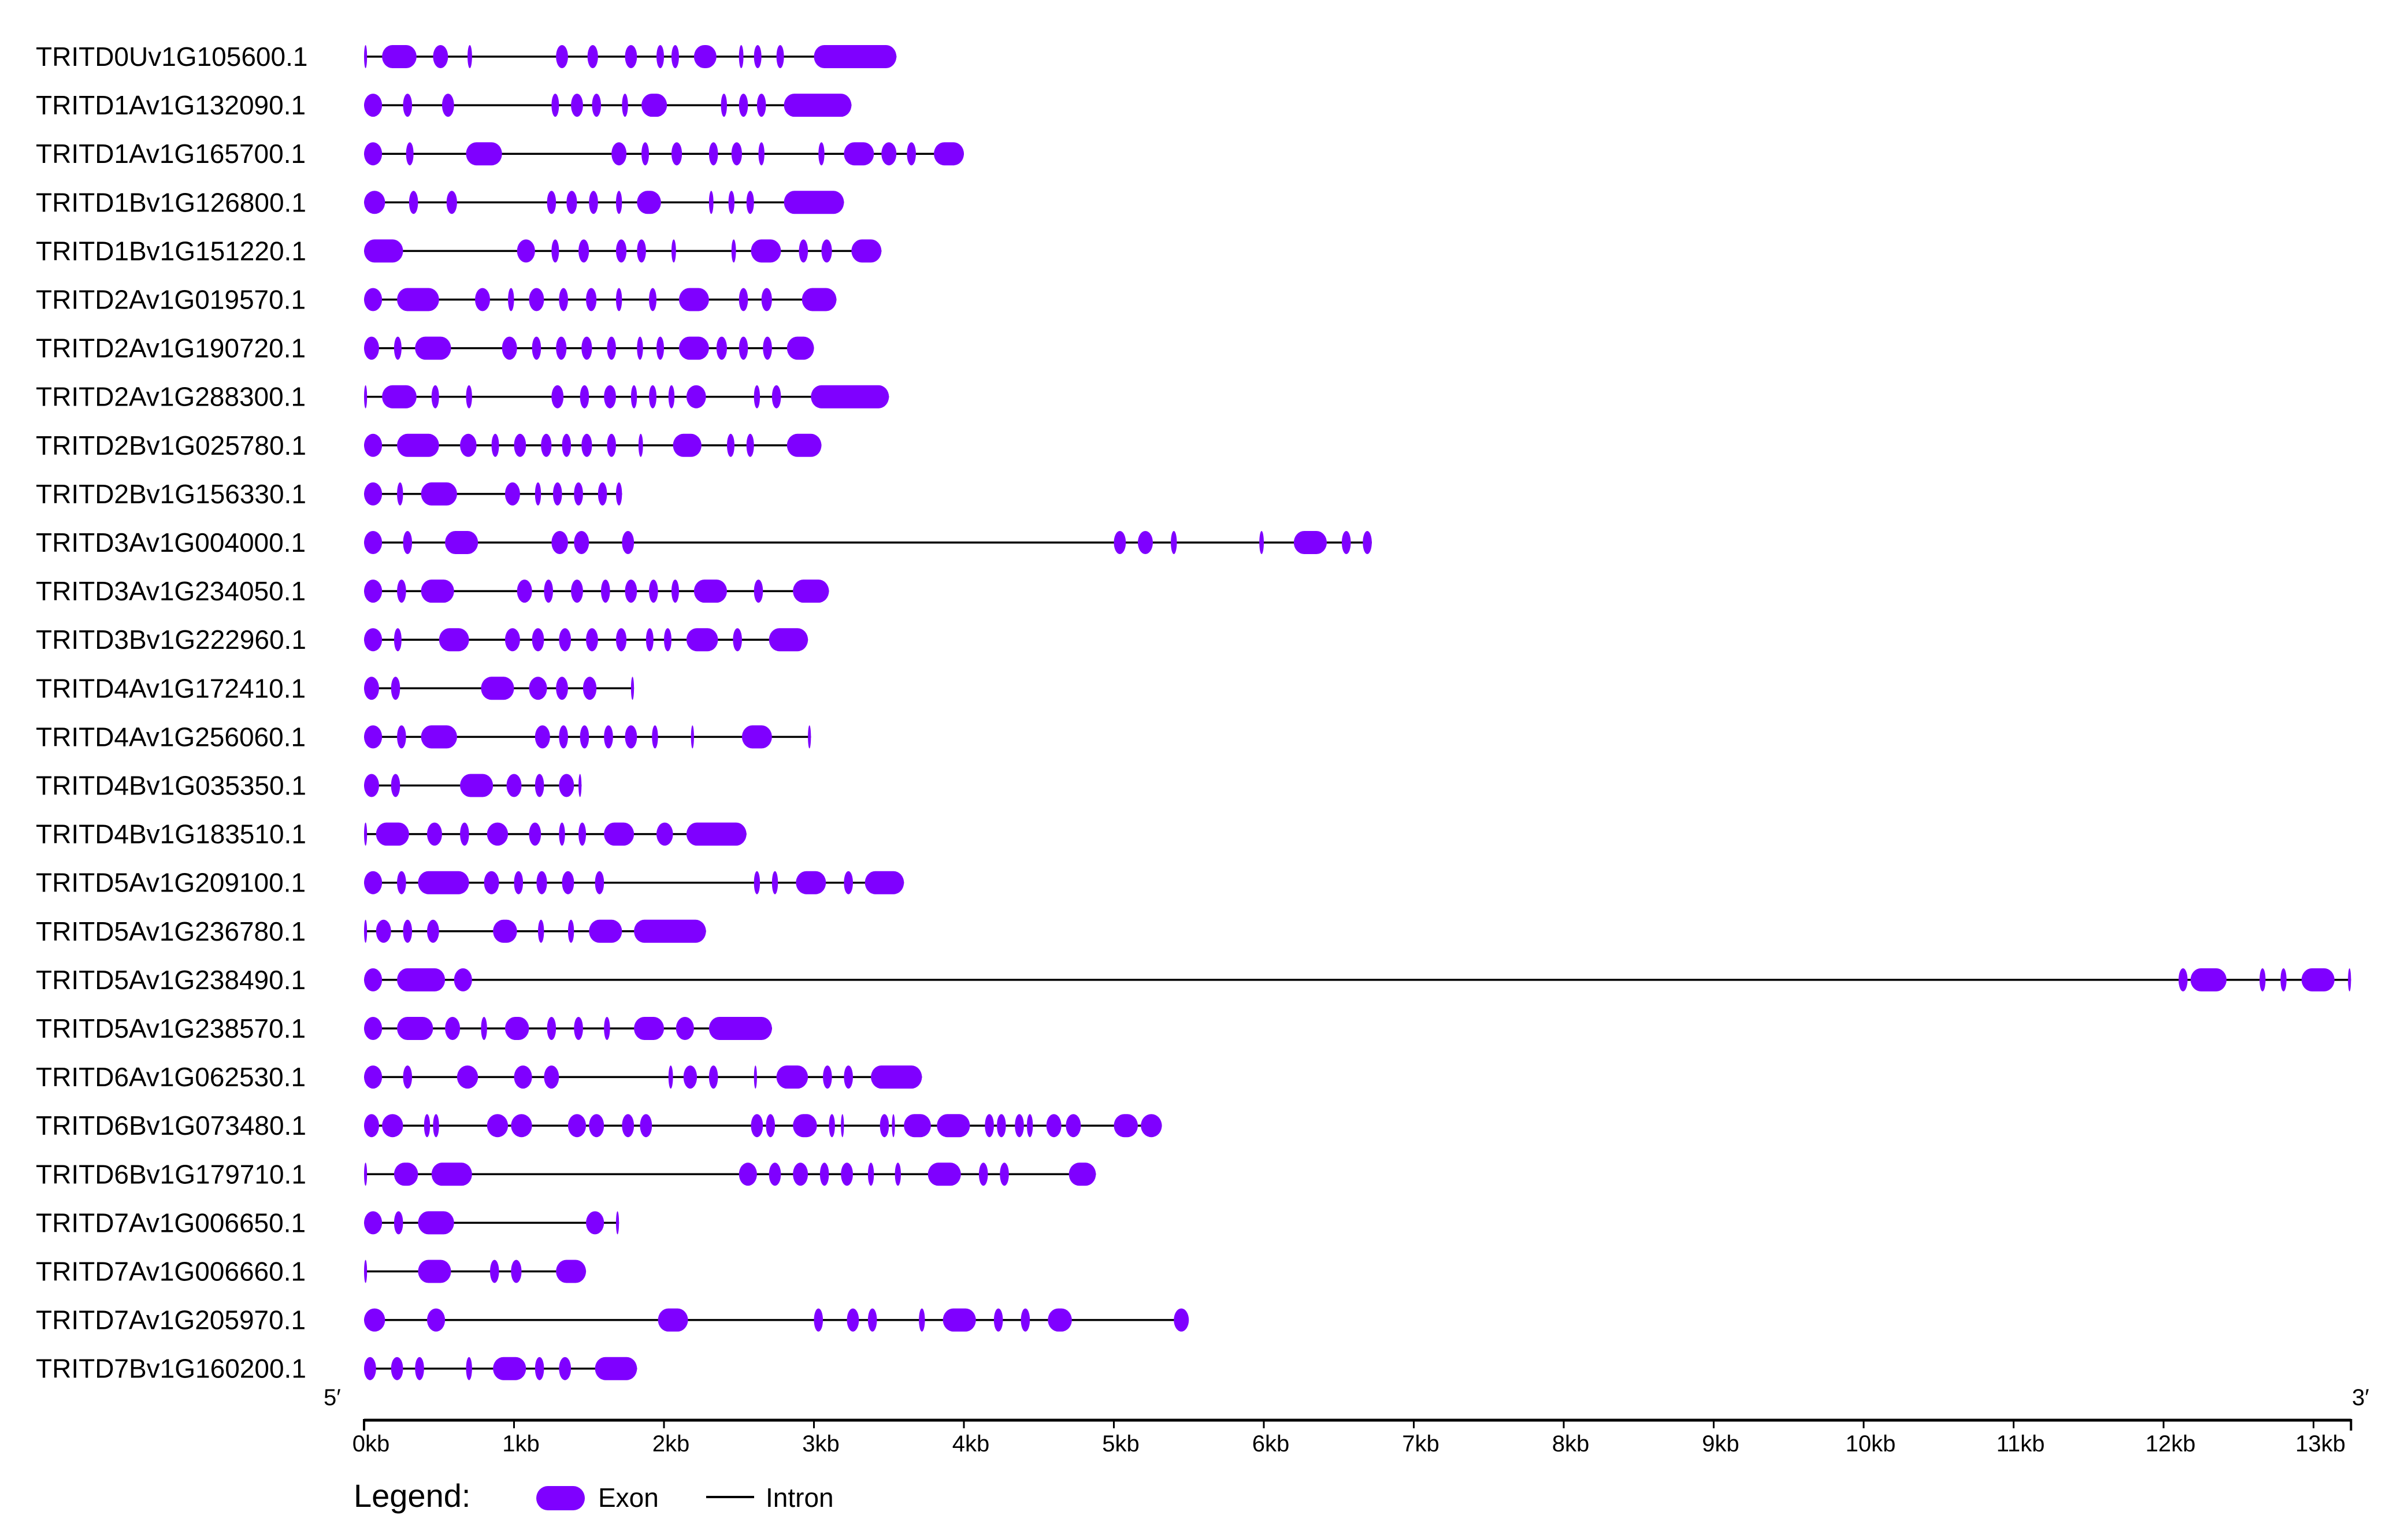  Describe the element at coordinates (704, 543) in the screenshot. I see `gene-row: TRITD3Av1G004000.1` at that location.